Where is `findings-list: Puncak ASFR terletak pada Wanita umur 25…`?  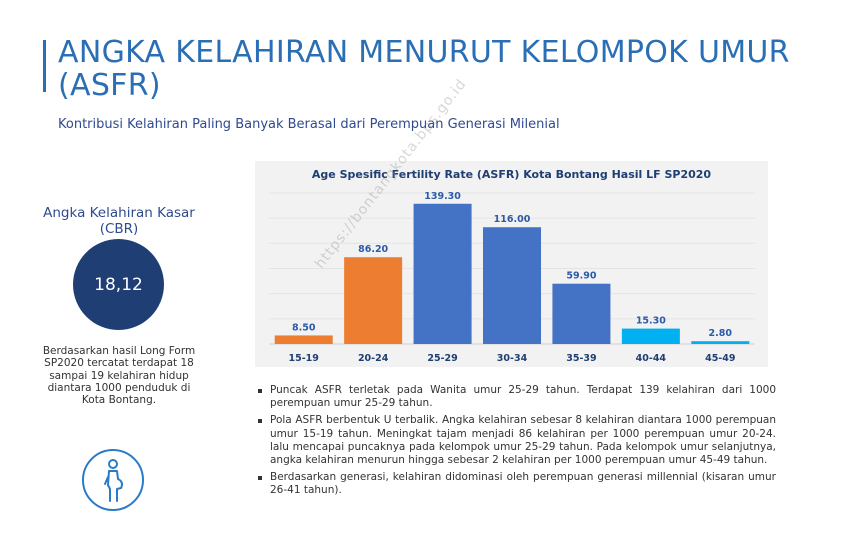
findings-list: Puncak ASFR terletak pada Wanita umur 25… is located at coordinates (516, 443).